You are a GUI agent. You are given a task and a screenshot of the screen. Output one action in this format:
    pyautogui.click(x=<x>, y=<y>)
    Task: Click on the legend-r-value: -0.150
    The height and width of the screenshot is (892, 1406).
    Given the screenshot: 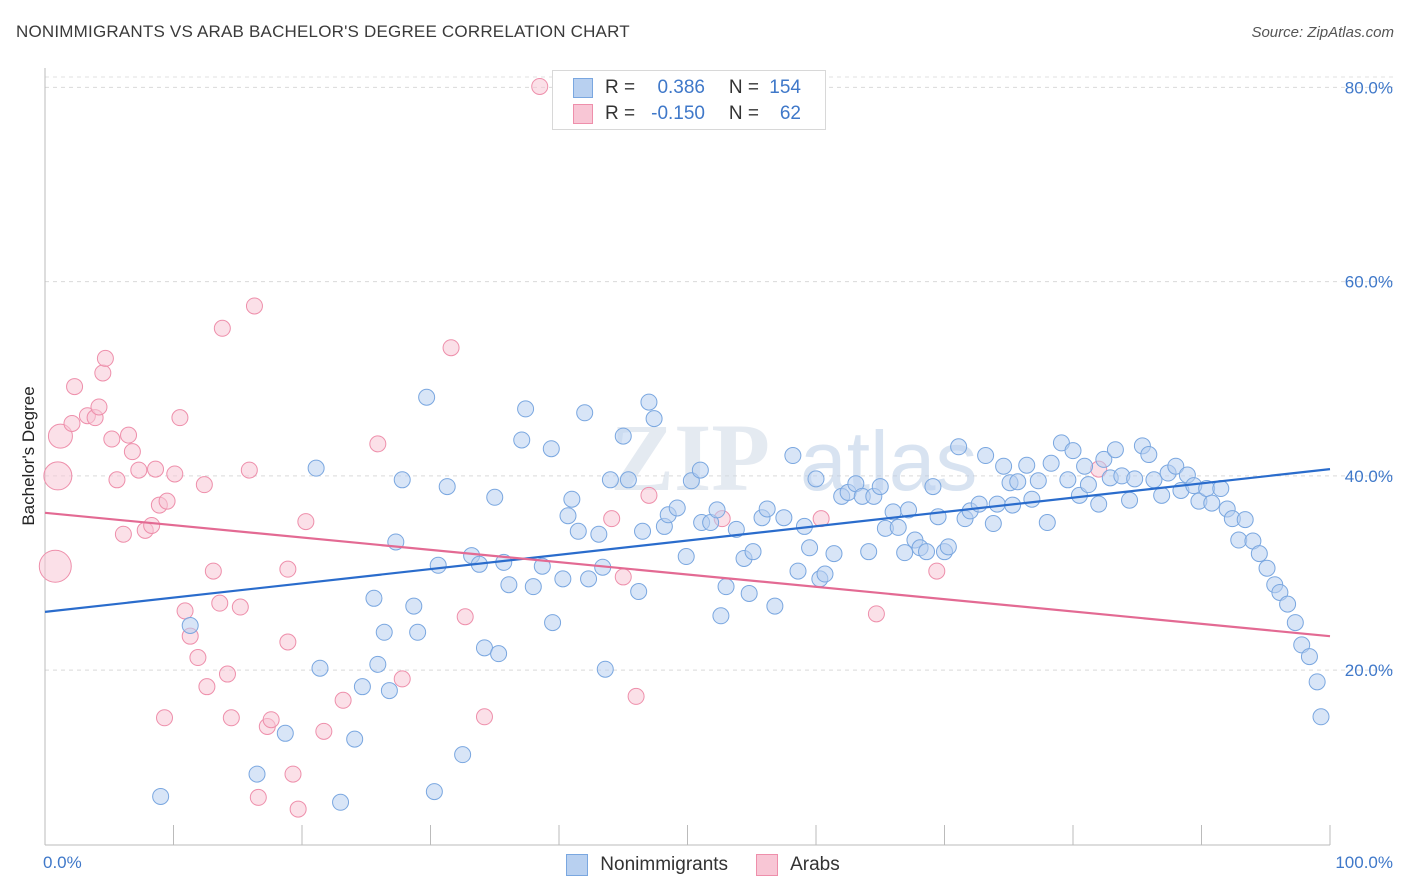 What is the action you would take?
    pyautogui.click(x=678, y=113)
    